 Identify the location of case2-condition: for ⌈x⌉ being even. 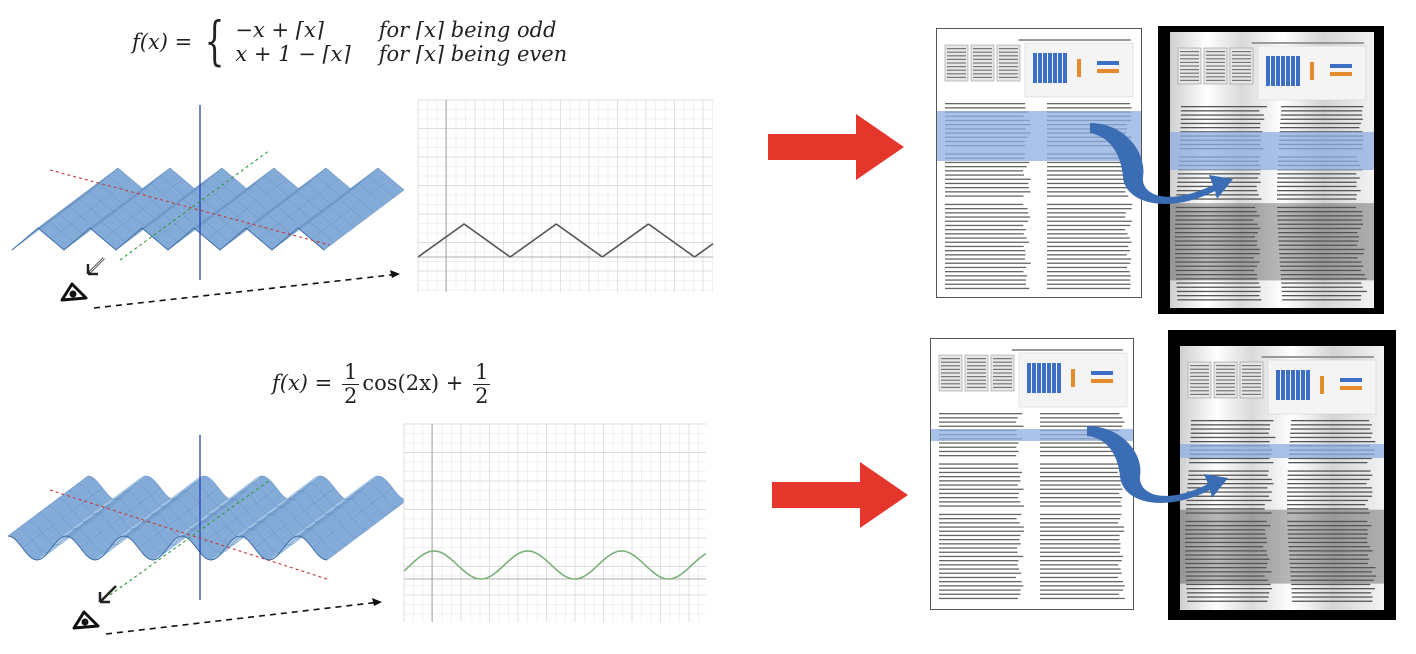
(473, 54).